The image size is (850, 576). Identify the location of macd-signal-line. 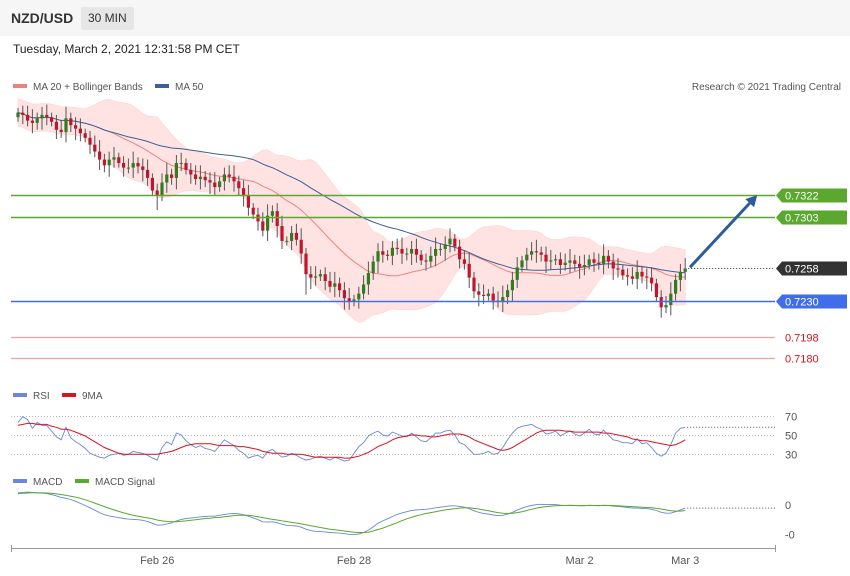
(351, 512).